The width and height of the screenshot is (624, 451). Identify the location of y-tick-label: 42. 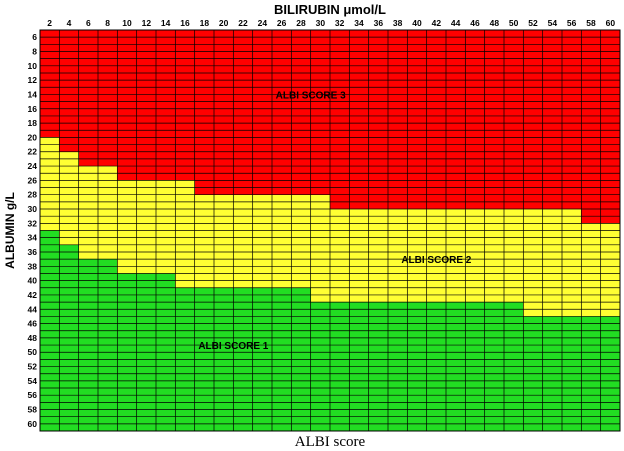
(33, 295).